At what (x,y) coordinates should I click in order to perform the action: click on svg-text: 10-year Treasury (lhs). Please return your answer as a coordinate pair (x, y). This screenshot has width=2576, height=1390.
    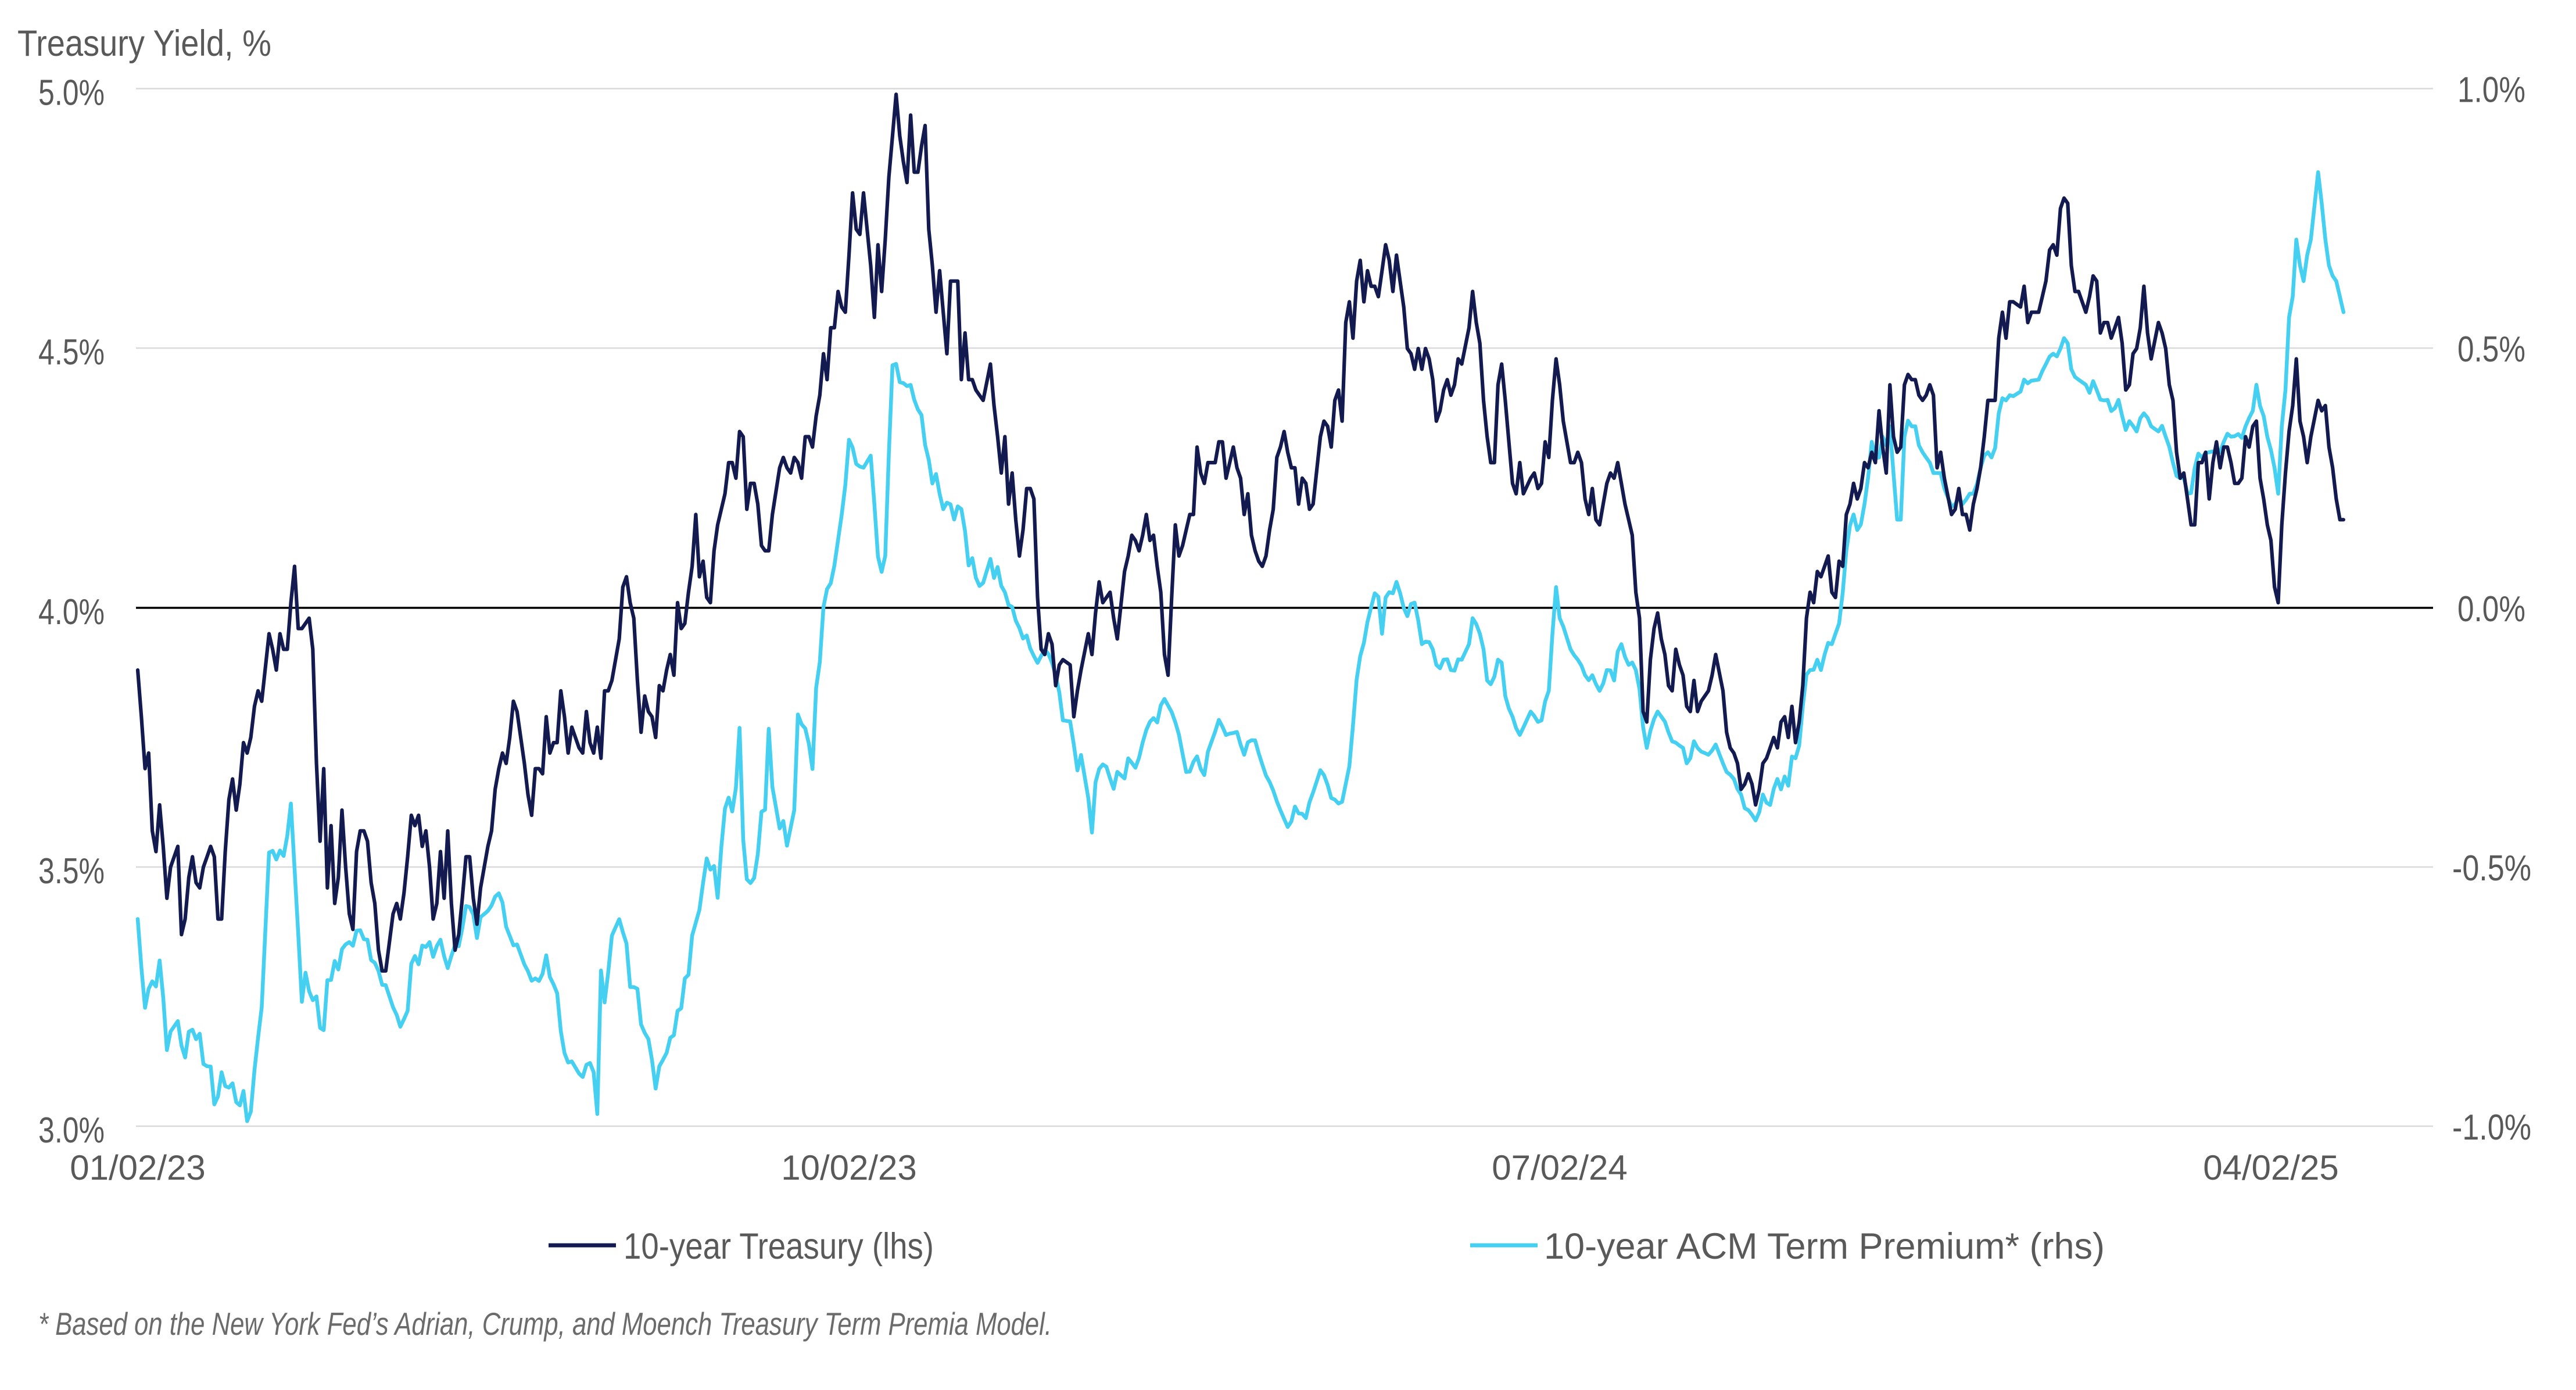
    Looking at the image, I should click on (779, 1246).